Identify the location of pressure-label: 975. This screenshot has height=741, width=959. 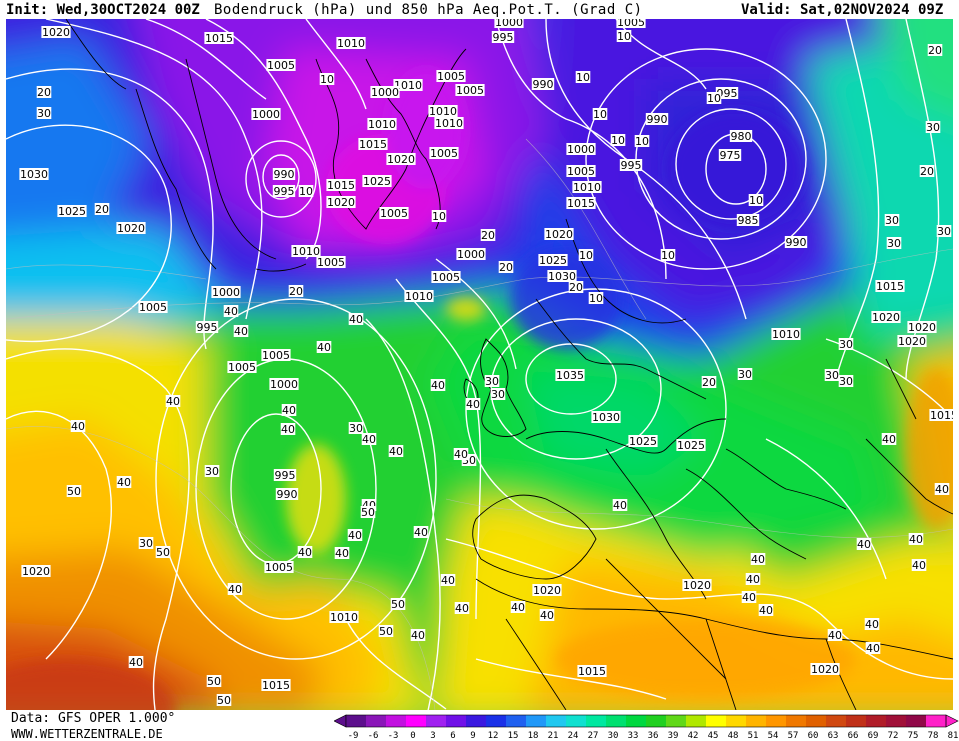
(730, 155).